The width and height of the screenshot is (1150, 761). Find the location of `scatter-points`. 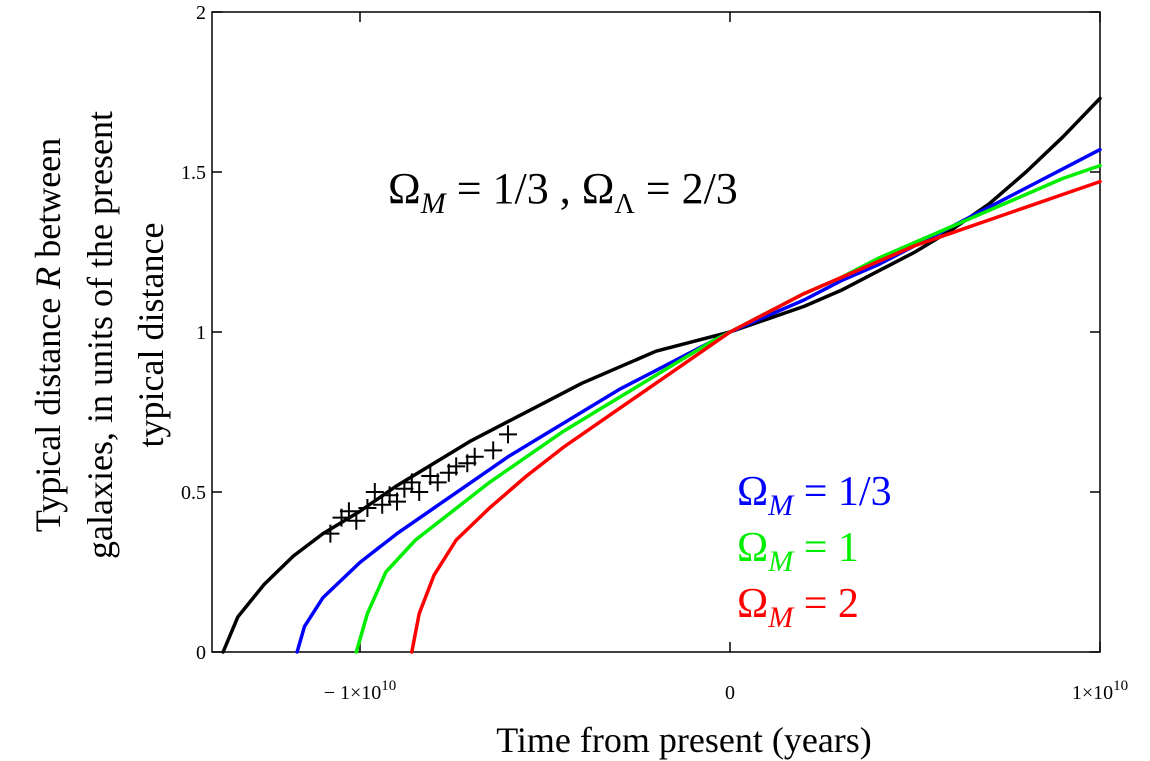

scatter-points is located at coordinates (419, 484).